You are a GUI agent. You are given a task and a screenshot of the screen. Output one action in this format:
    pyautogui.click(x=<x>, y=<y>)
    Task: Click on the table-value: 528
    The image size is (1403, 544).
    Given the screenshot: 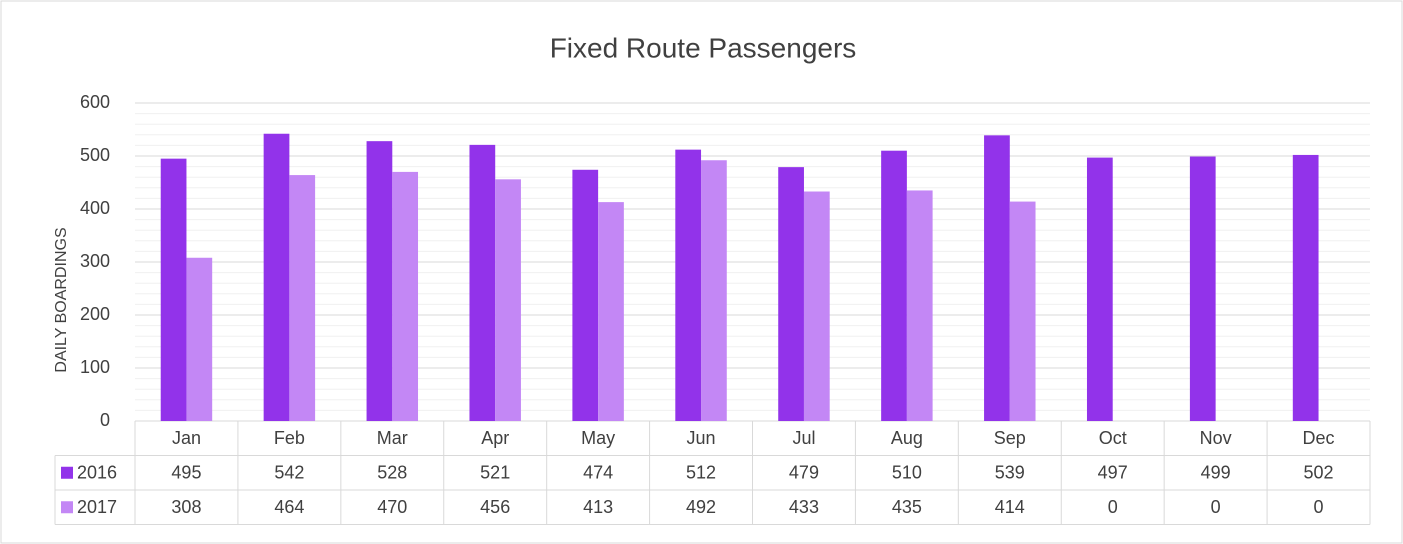 What is the action you would take?
    pyautogui.click(x=392, y=473)
    